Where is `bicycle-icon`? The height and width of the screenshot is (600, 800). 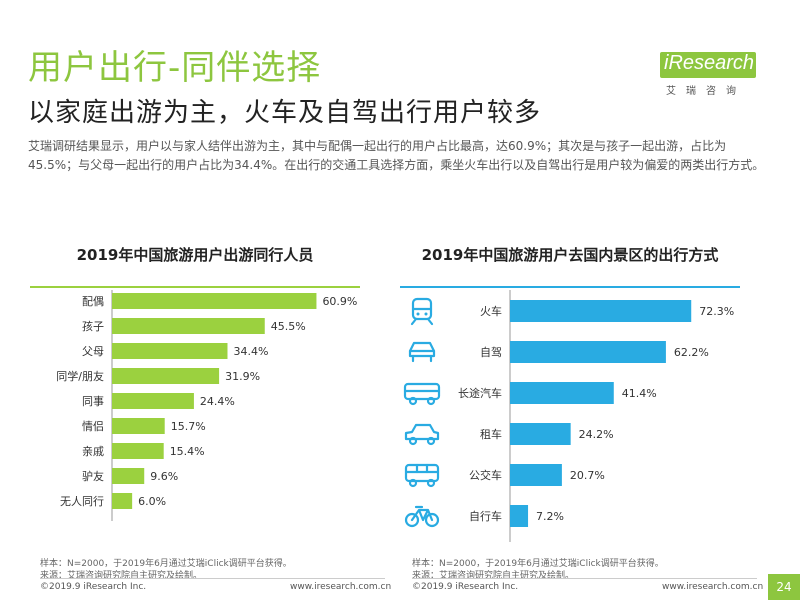
bicycle-icon is located at coordinates (422, 516).